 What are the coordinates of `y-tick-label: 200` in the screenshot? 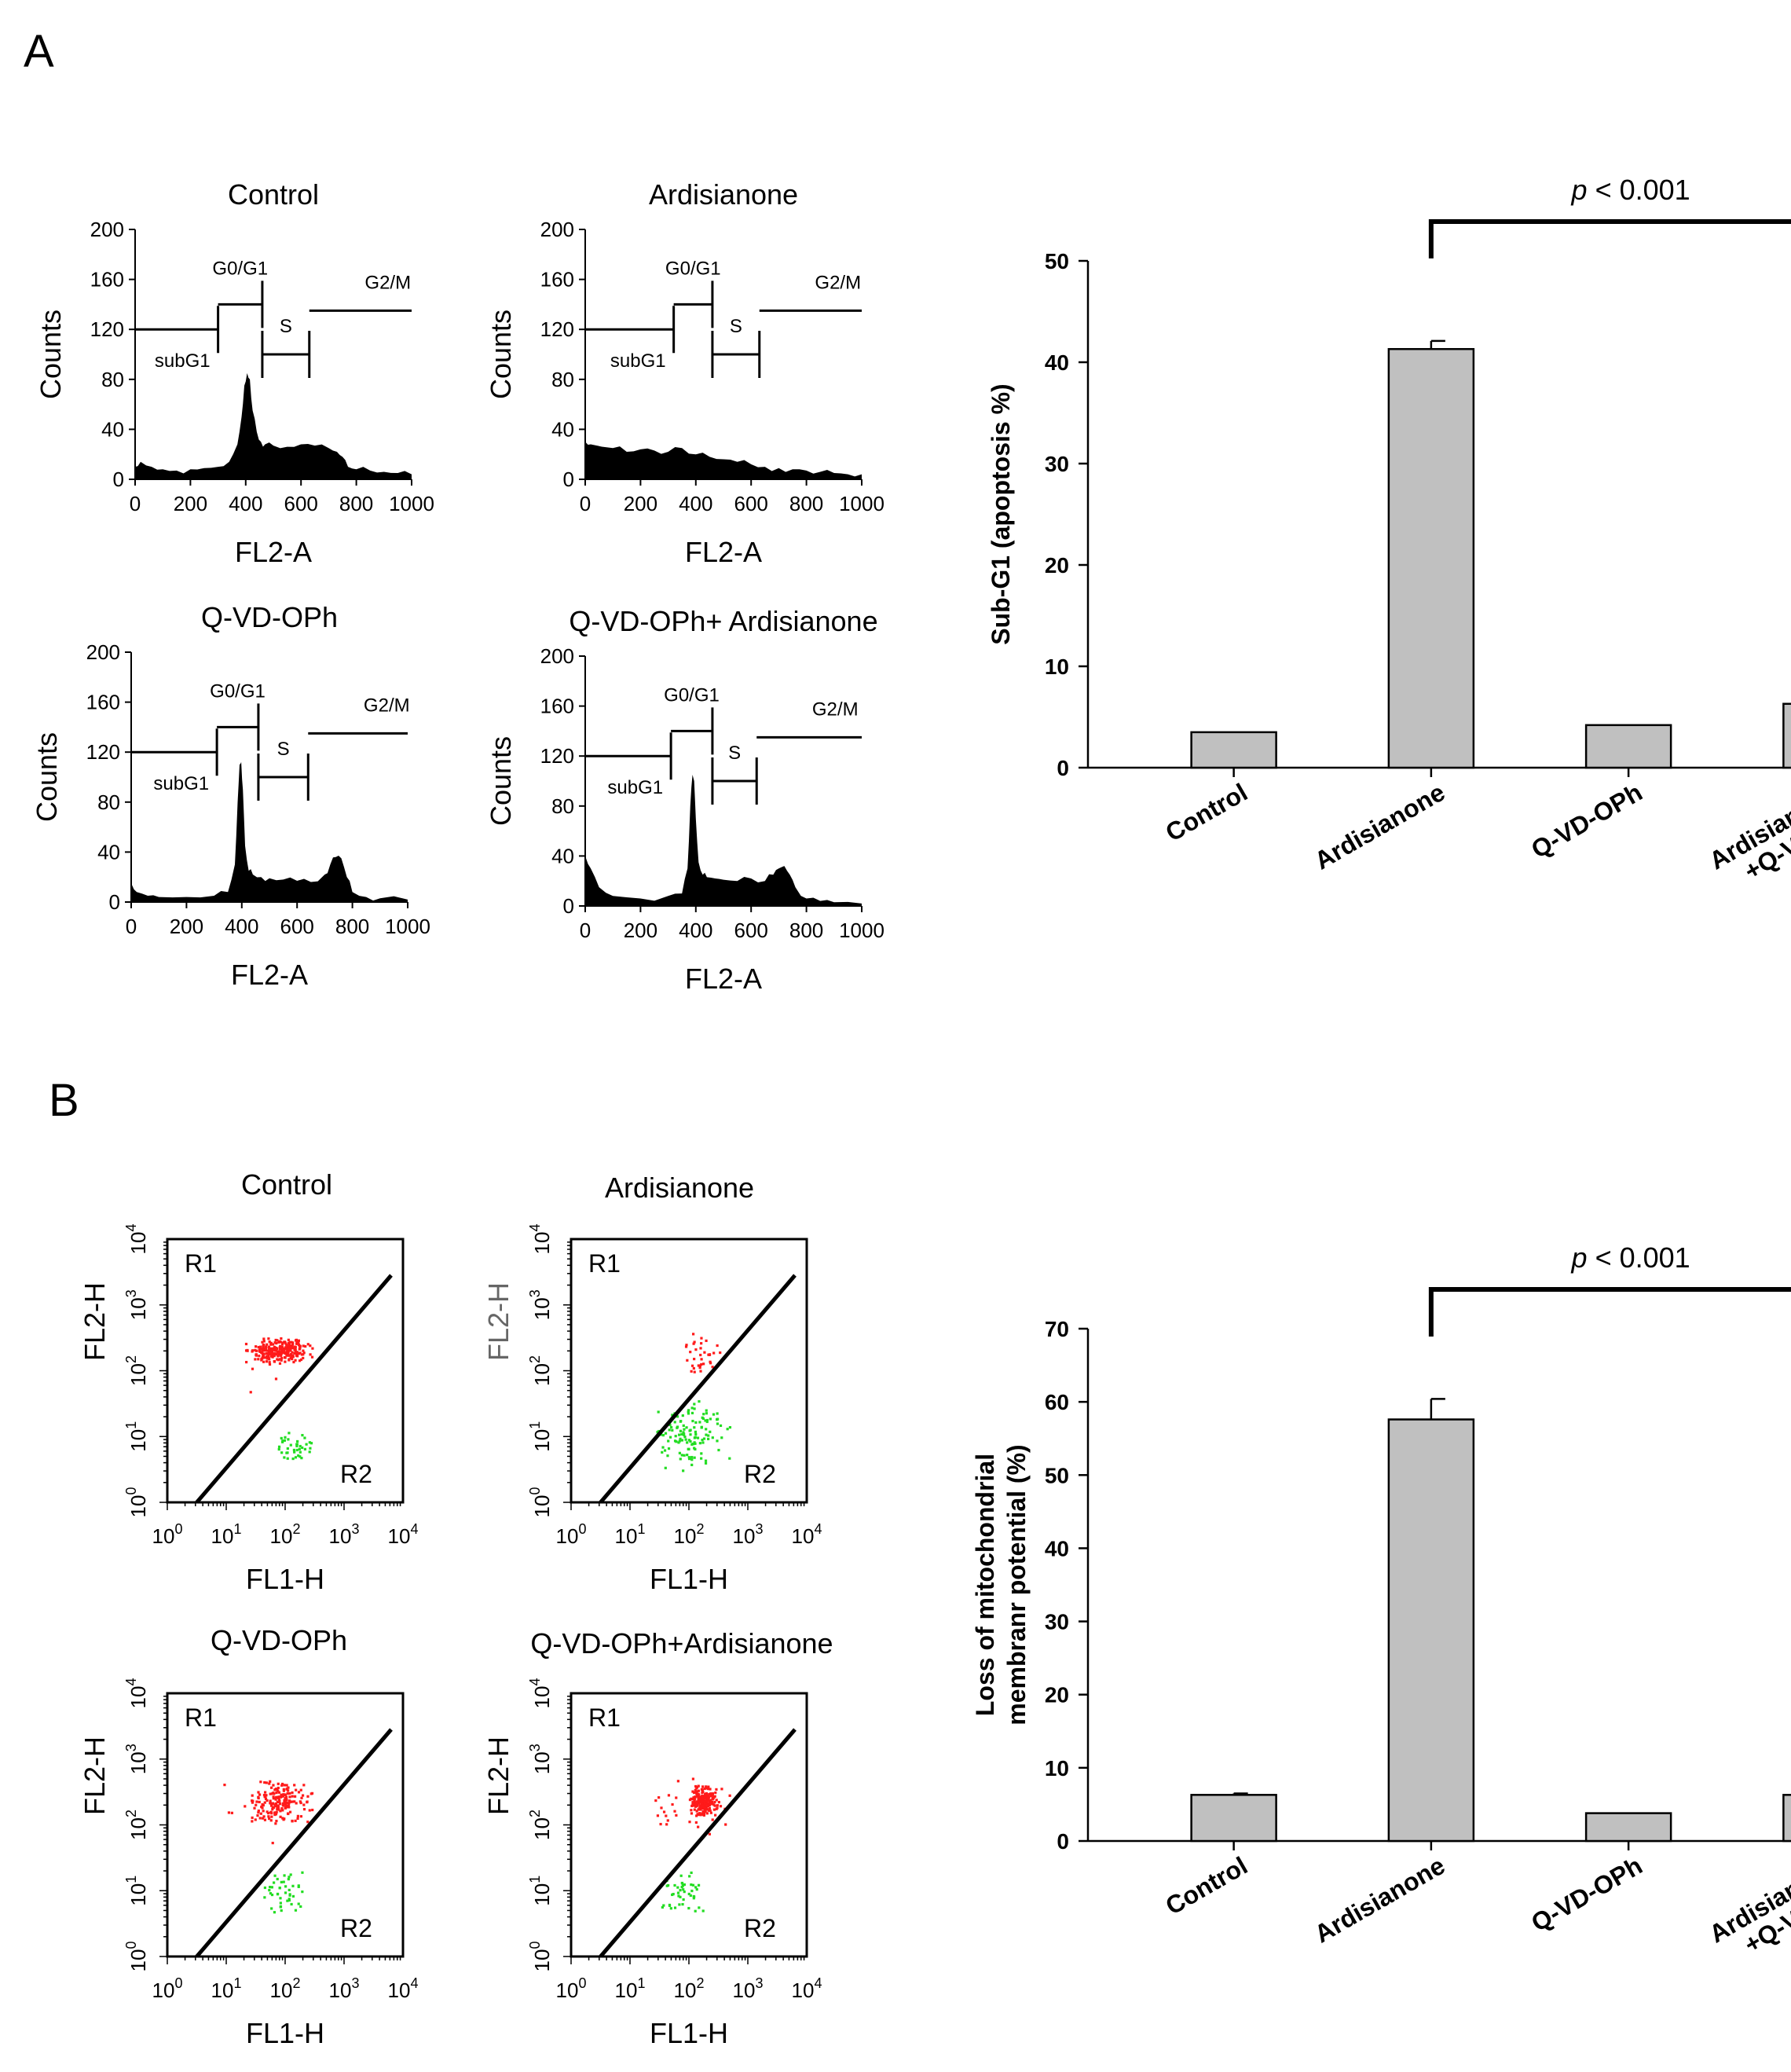 It's located at (107, 229).